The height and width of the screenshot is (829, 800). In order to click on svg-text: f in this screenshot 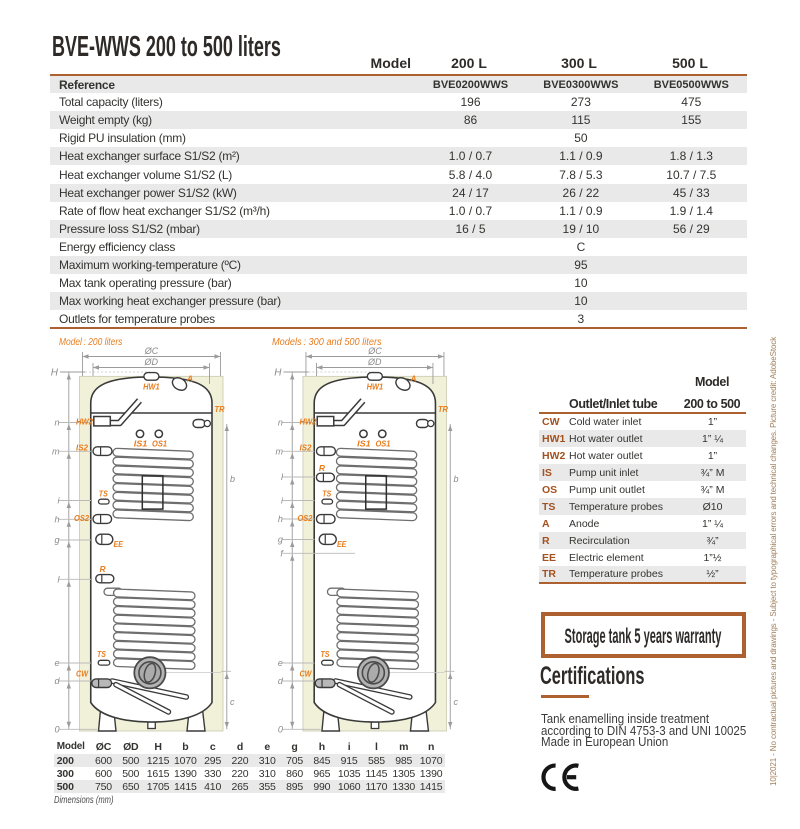, I will do `click(282, 554)`.